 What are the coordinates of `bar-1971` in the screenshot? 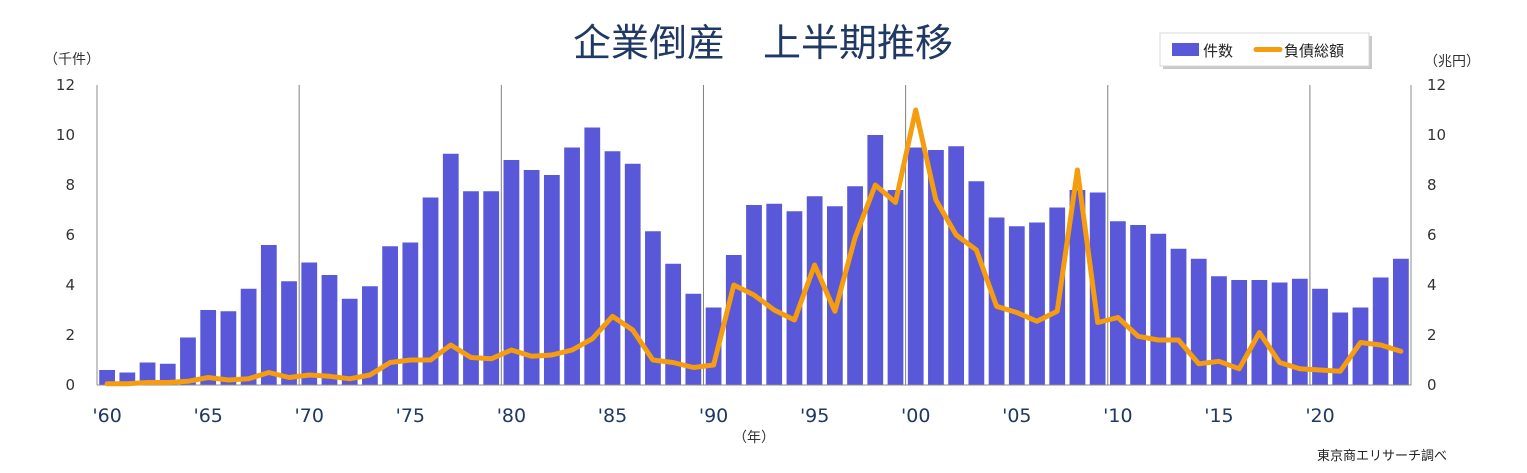 It's located at (329, 330).